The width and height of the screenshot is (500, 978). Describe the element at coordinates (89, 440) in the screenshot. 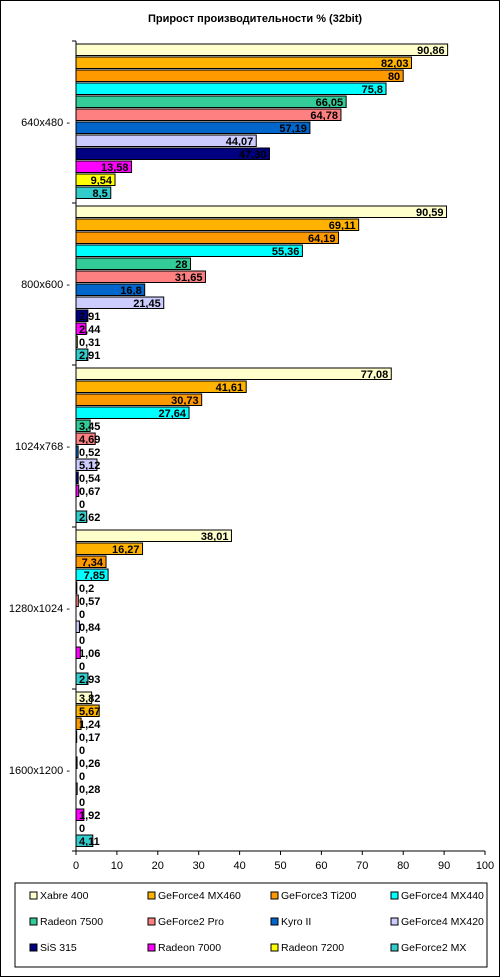

I see `data-label: 4,69` at that location.